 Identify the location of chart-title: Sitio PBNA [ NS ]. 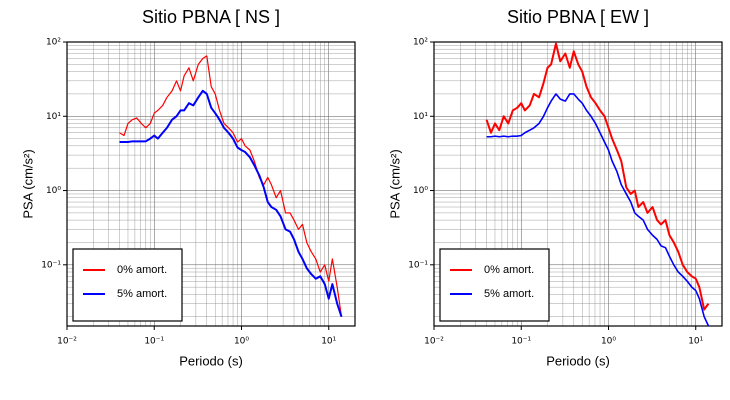
(211, 17).